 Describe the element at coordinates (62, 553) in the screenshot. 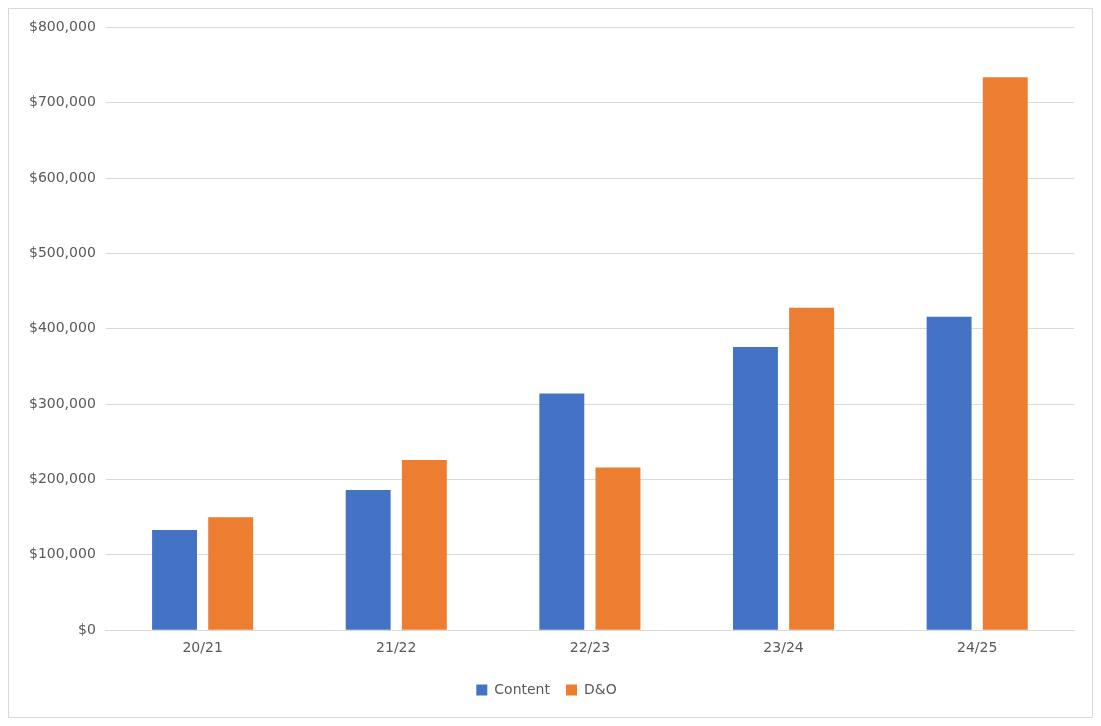

I see `y-tick-label: $100,000` at that location.